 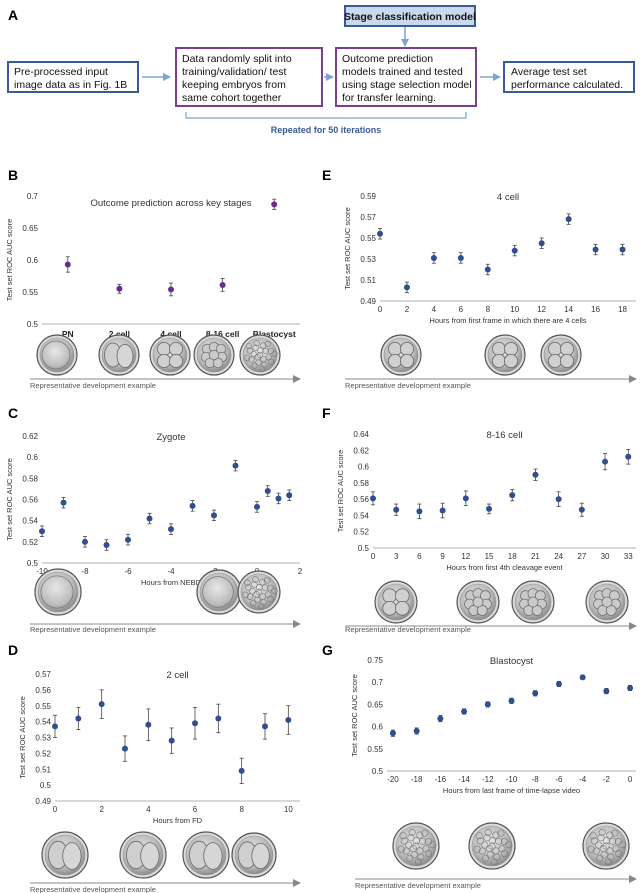 What do you see at coordinates (581, 556) in the screenshot?
I see `x-tick-label: 27` at bounding box center [581, 556].